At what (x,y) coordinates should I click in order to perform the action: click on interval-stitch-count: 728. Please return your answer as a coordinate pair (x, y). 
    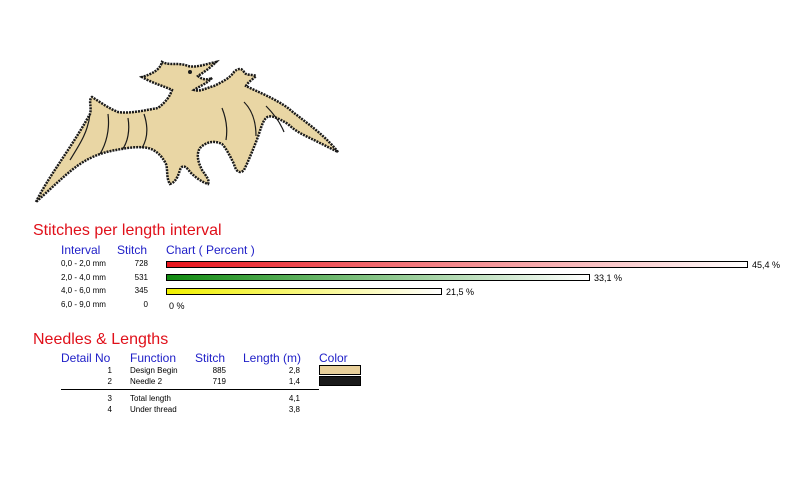
    Looking at the image, I should click on (141, 263).